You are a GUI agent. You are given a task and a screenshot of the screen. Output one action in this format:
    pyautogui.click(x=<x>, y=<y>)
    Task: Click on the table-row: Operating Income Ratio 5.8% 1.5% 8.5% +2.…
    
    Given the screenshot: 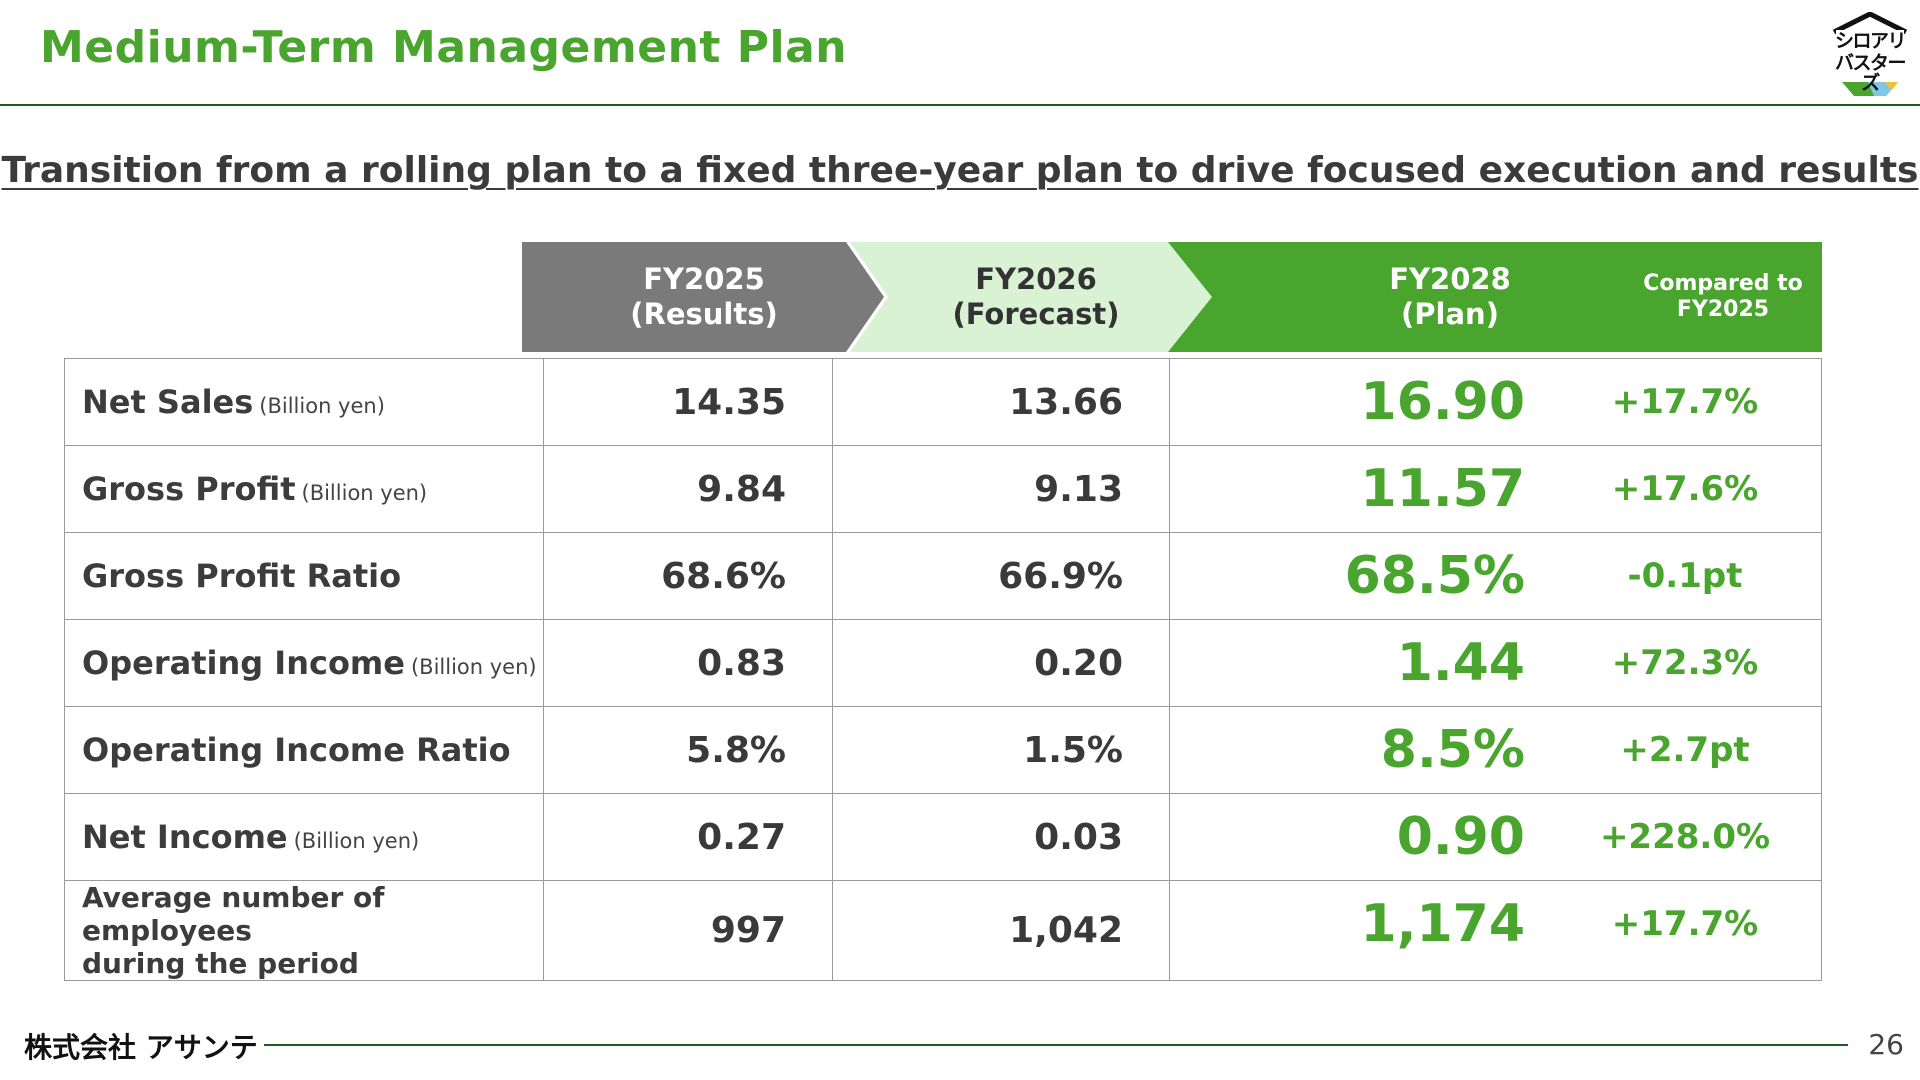 What is the action you would take?
    pyautogui.click(x=943, y=750)
    